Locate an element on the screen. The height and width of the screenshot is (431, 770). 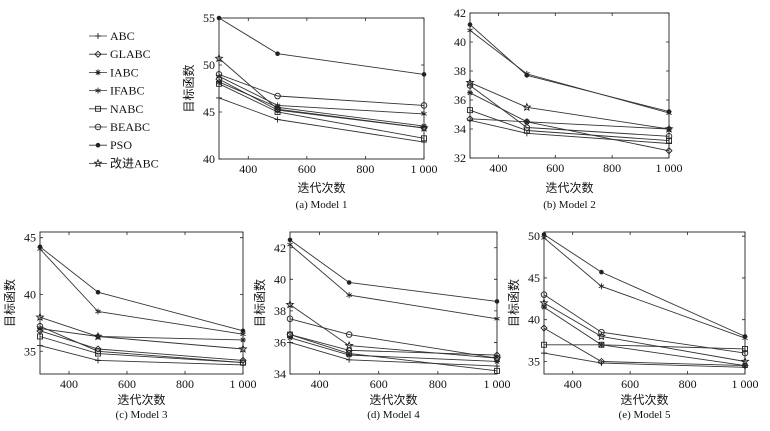
legend-label: BEABC is located at coordinates (130, 127).